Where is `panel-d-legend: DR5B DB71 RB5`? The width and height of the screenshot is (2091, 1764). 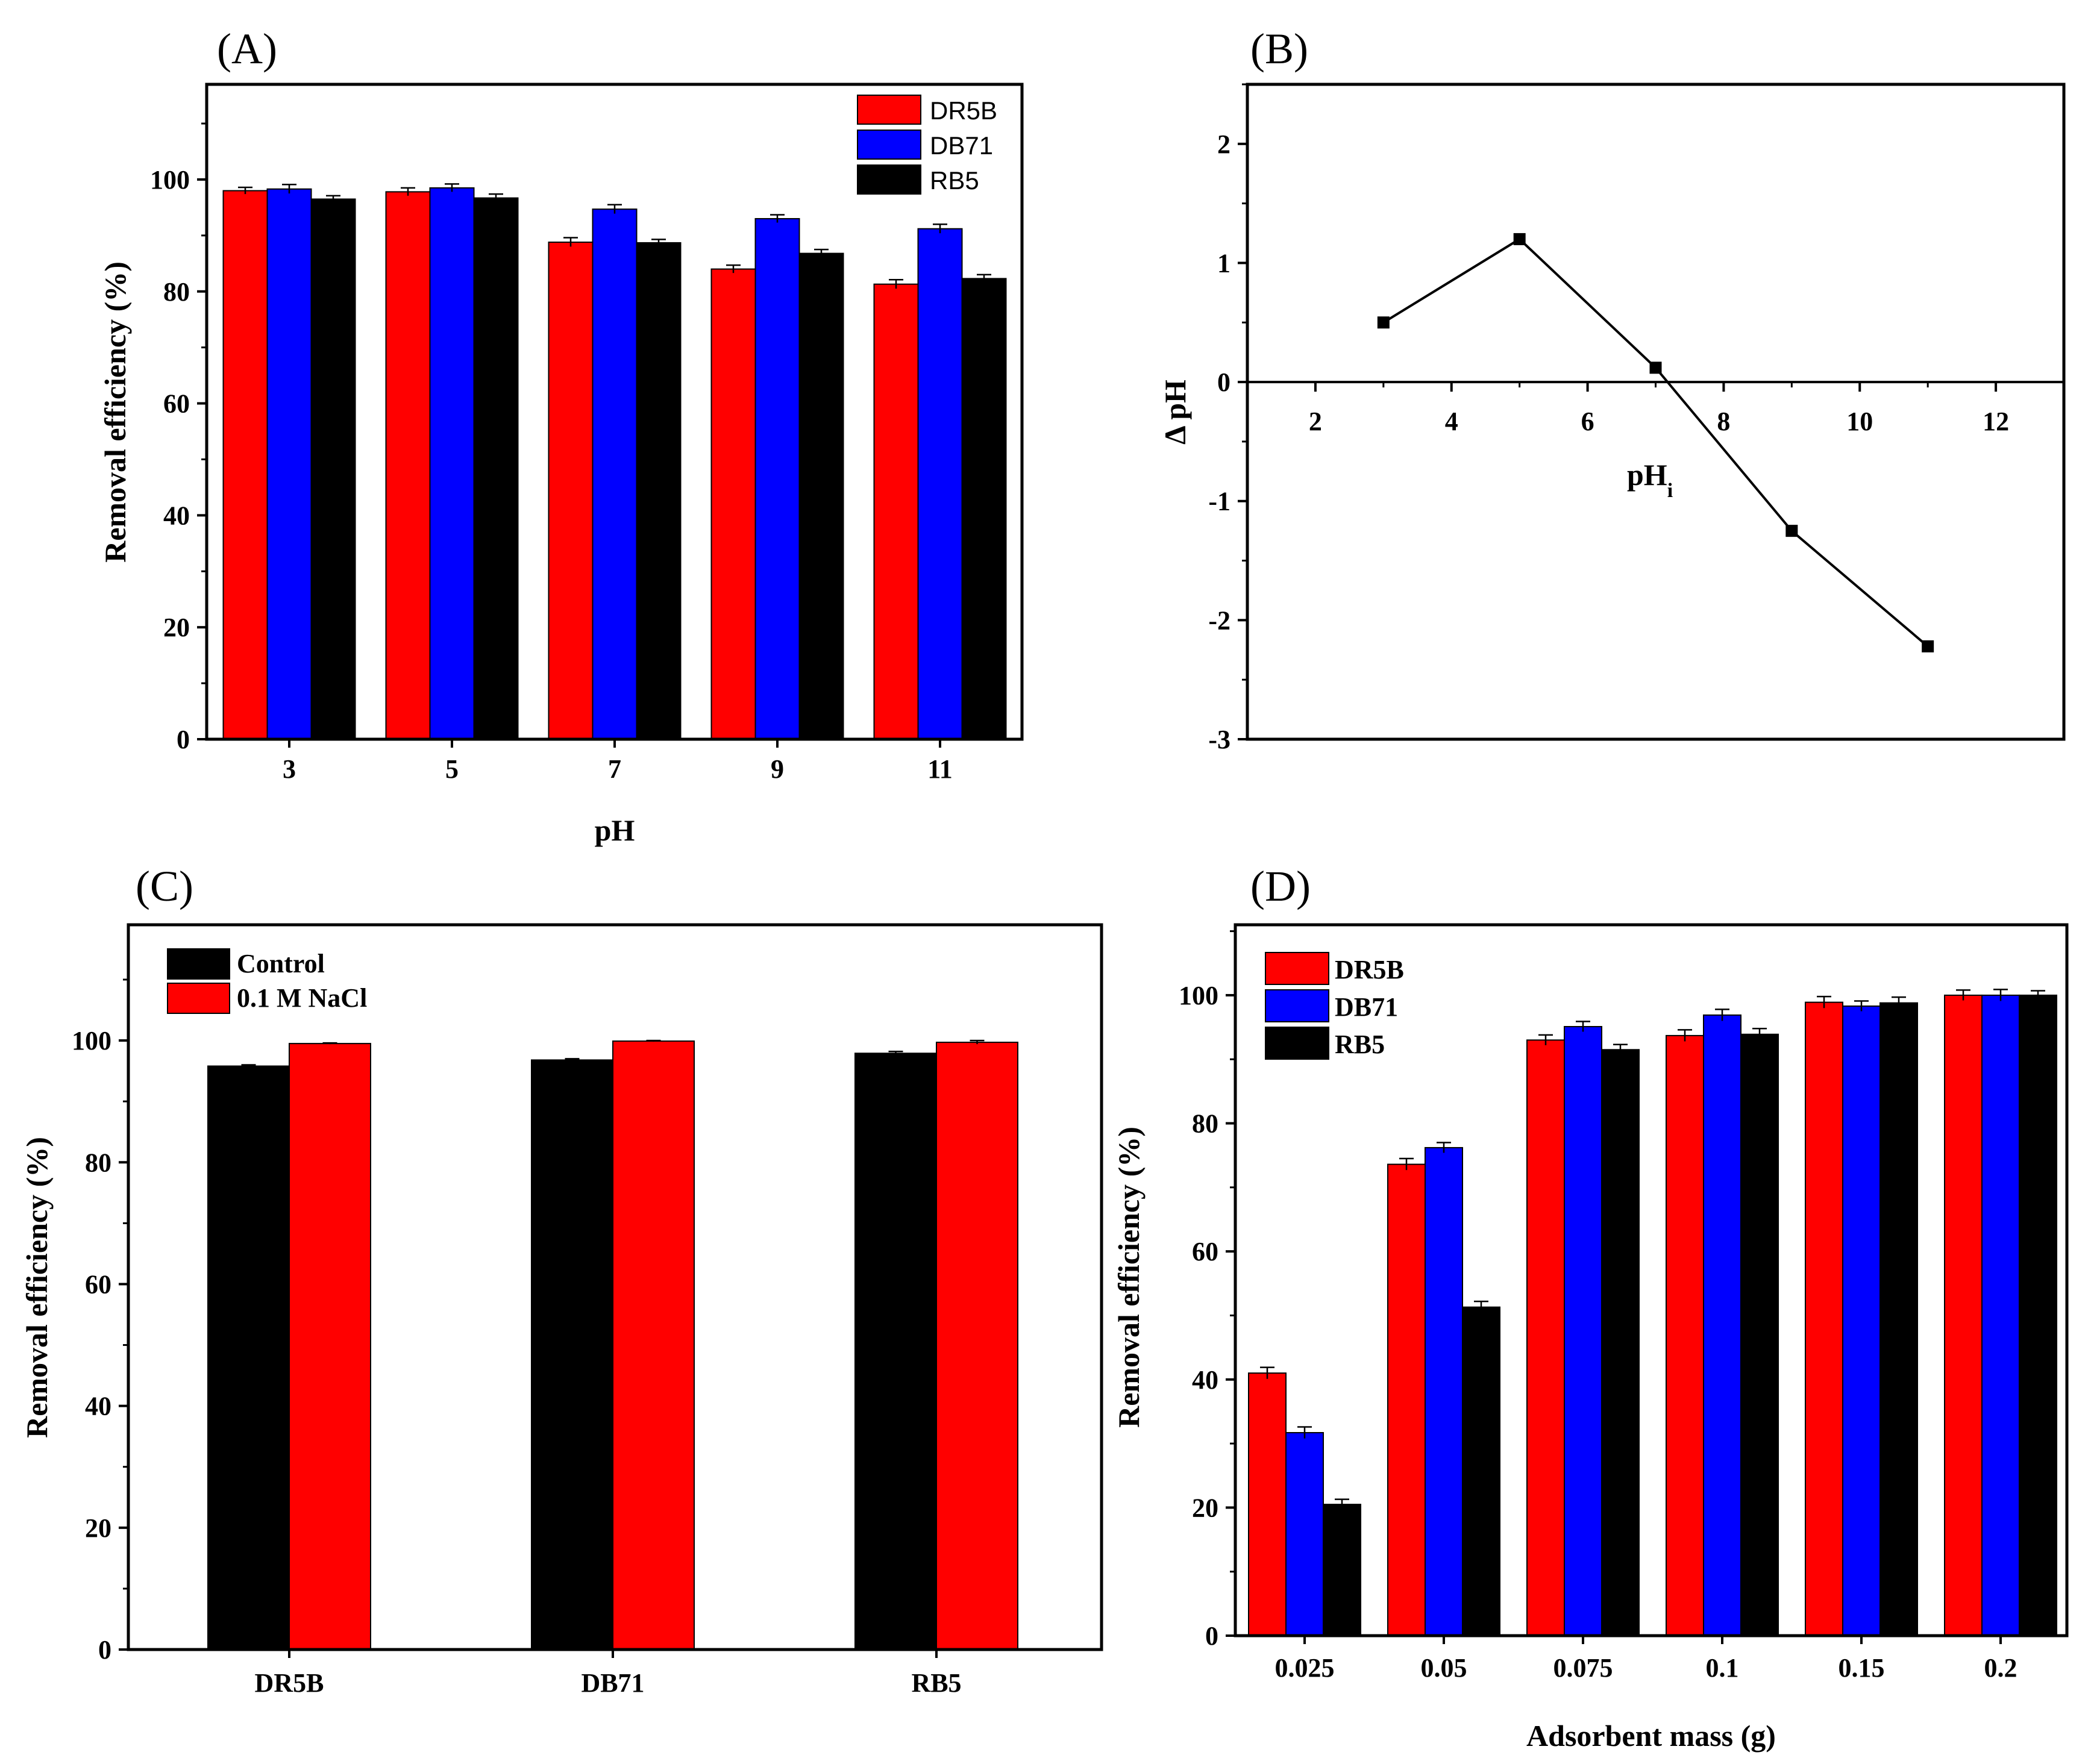 panel-d-legend: DR5B DB71 RB5 is located at coordinates (1334, 1006).